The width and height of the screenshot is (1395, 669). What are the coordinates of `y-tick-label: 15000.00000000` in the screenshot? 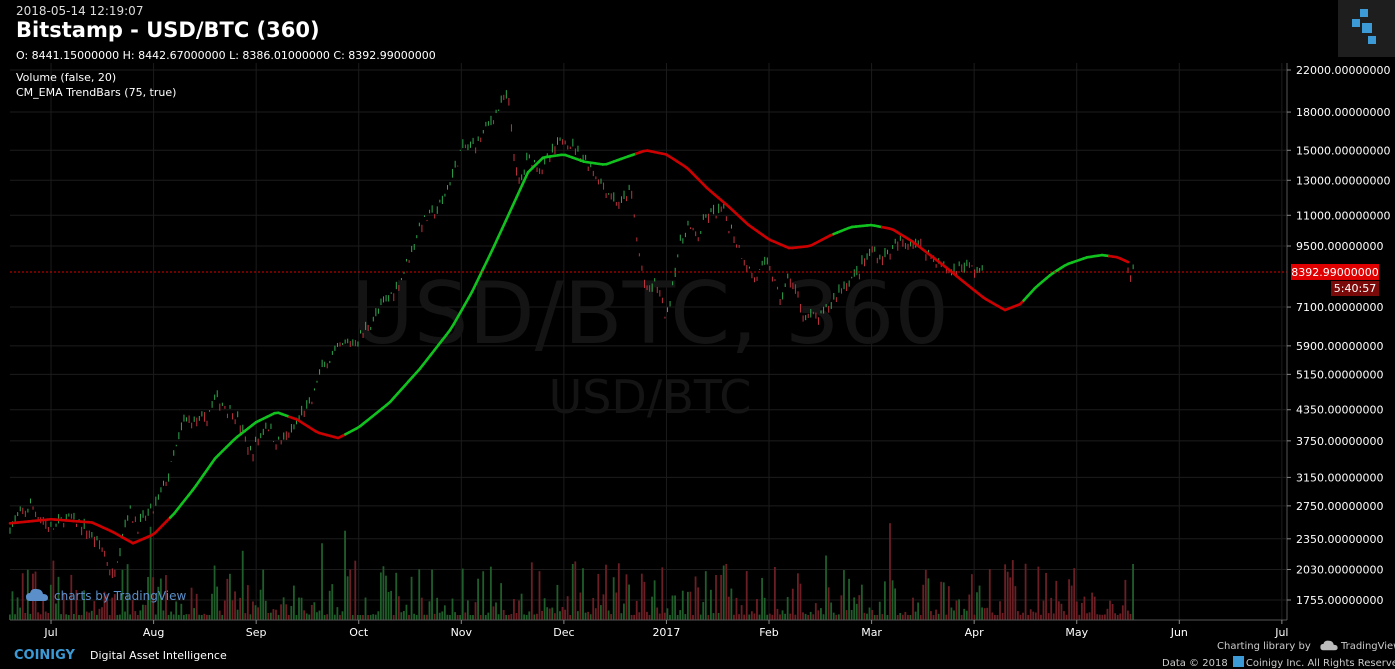 It's located at (1343, 150).